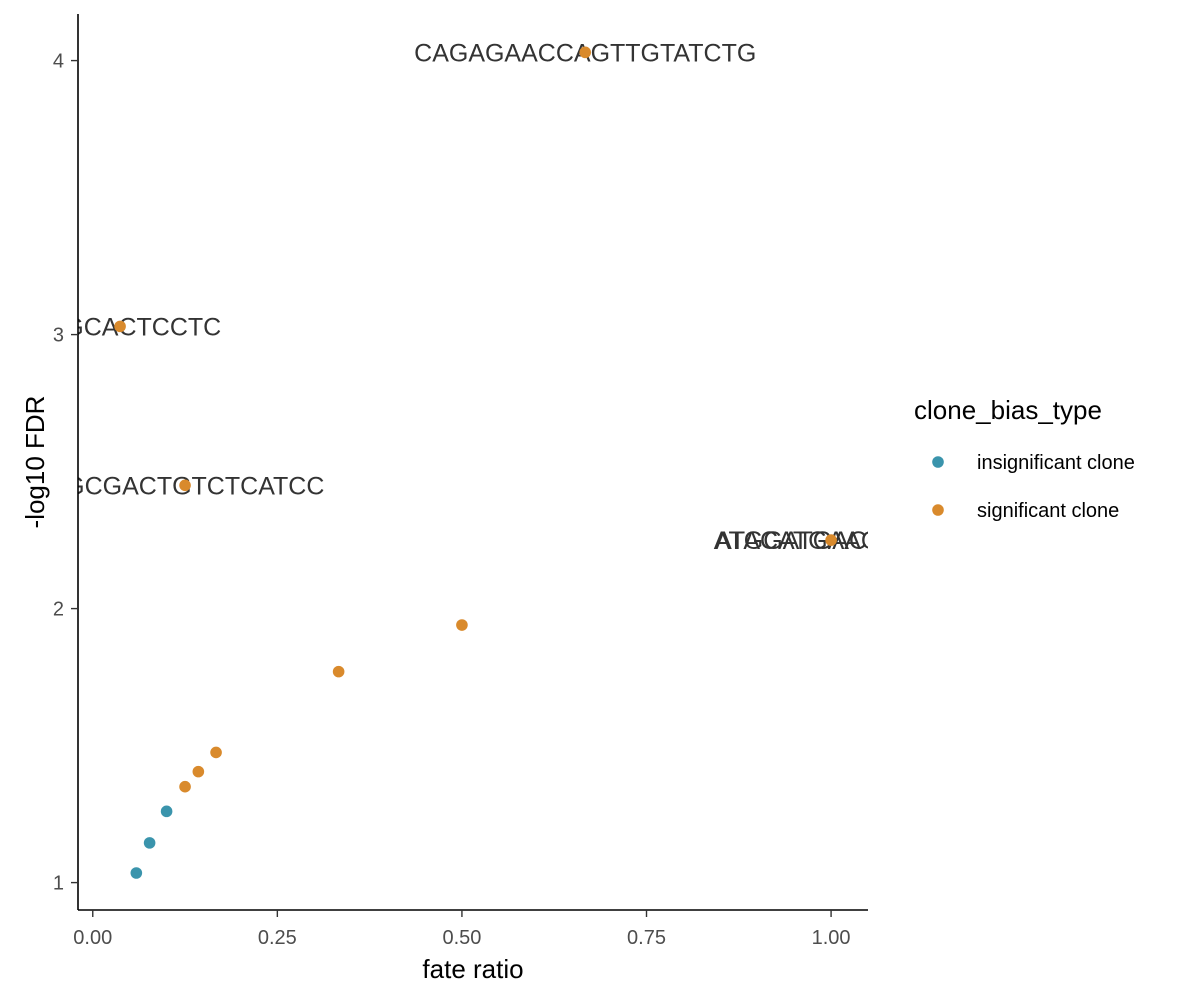 The image size is (1200, 1000). Describe the element at coordinates (58, 336) in the screenshot. I see `y-tick-label: 3` at that location.